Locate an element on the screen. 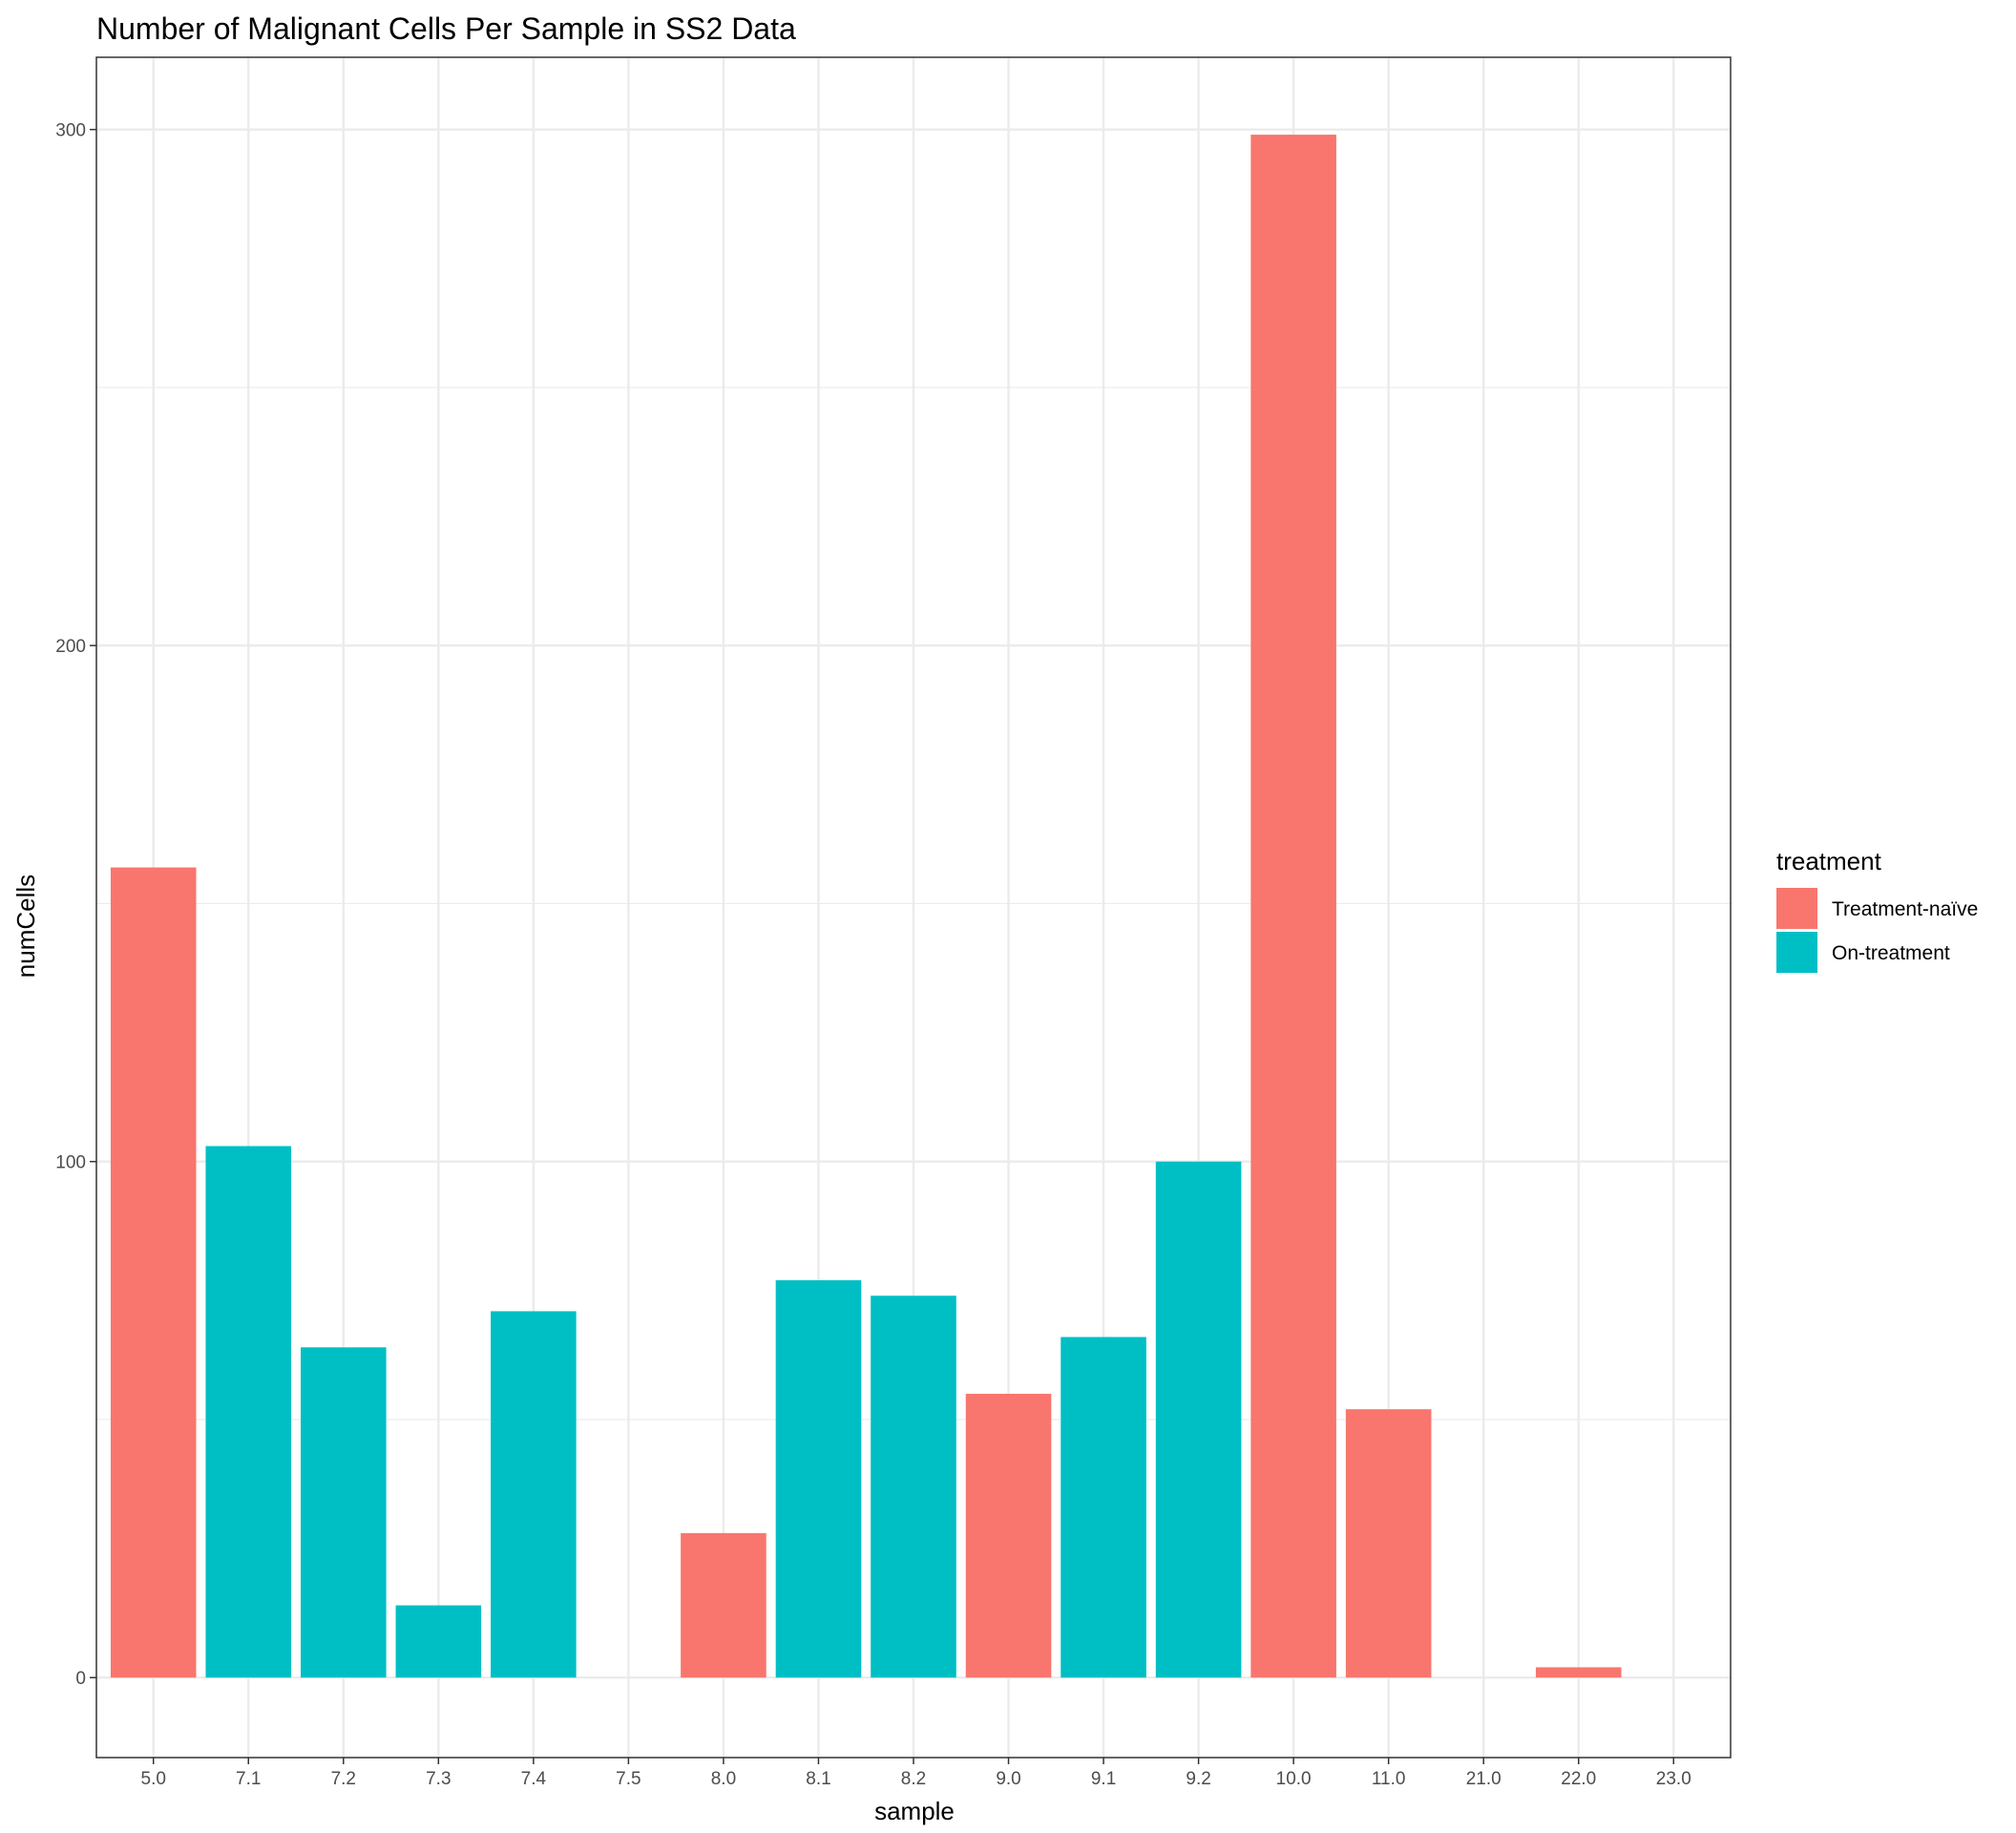 The height and width of the screenshot is (1833, 2016). x-tick-label: 7.5 is located at coordinates (628, 1779).